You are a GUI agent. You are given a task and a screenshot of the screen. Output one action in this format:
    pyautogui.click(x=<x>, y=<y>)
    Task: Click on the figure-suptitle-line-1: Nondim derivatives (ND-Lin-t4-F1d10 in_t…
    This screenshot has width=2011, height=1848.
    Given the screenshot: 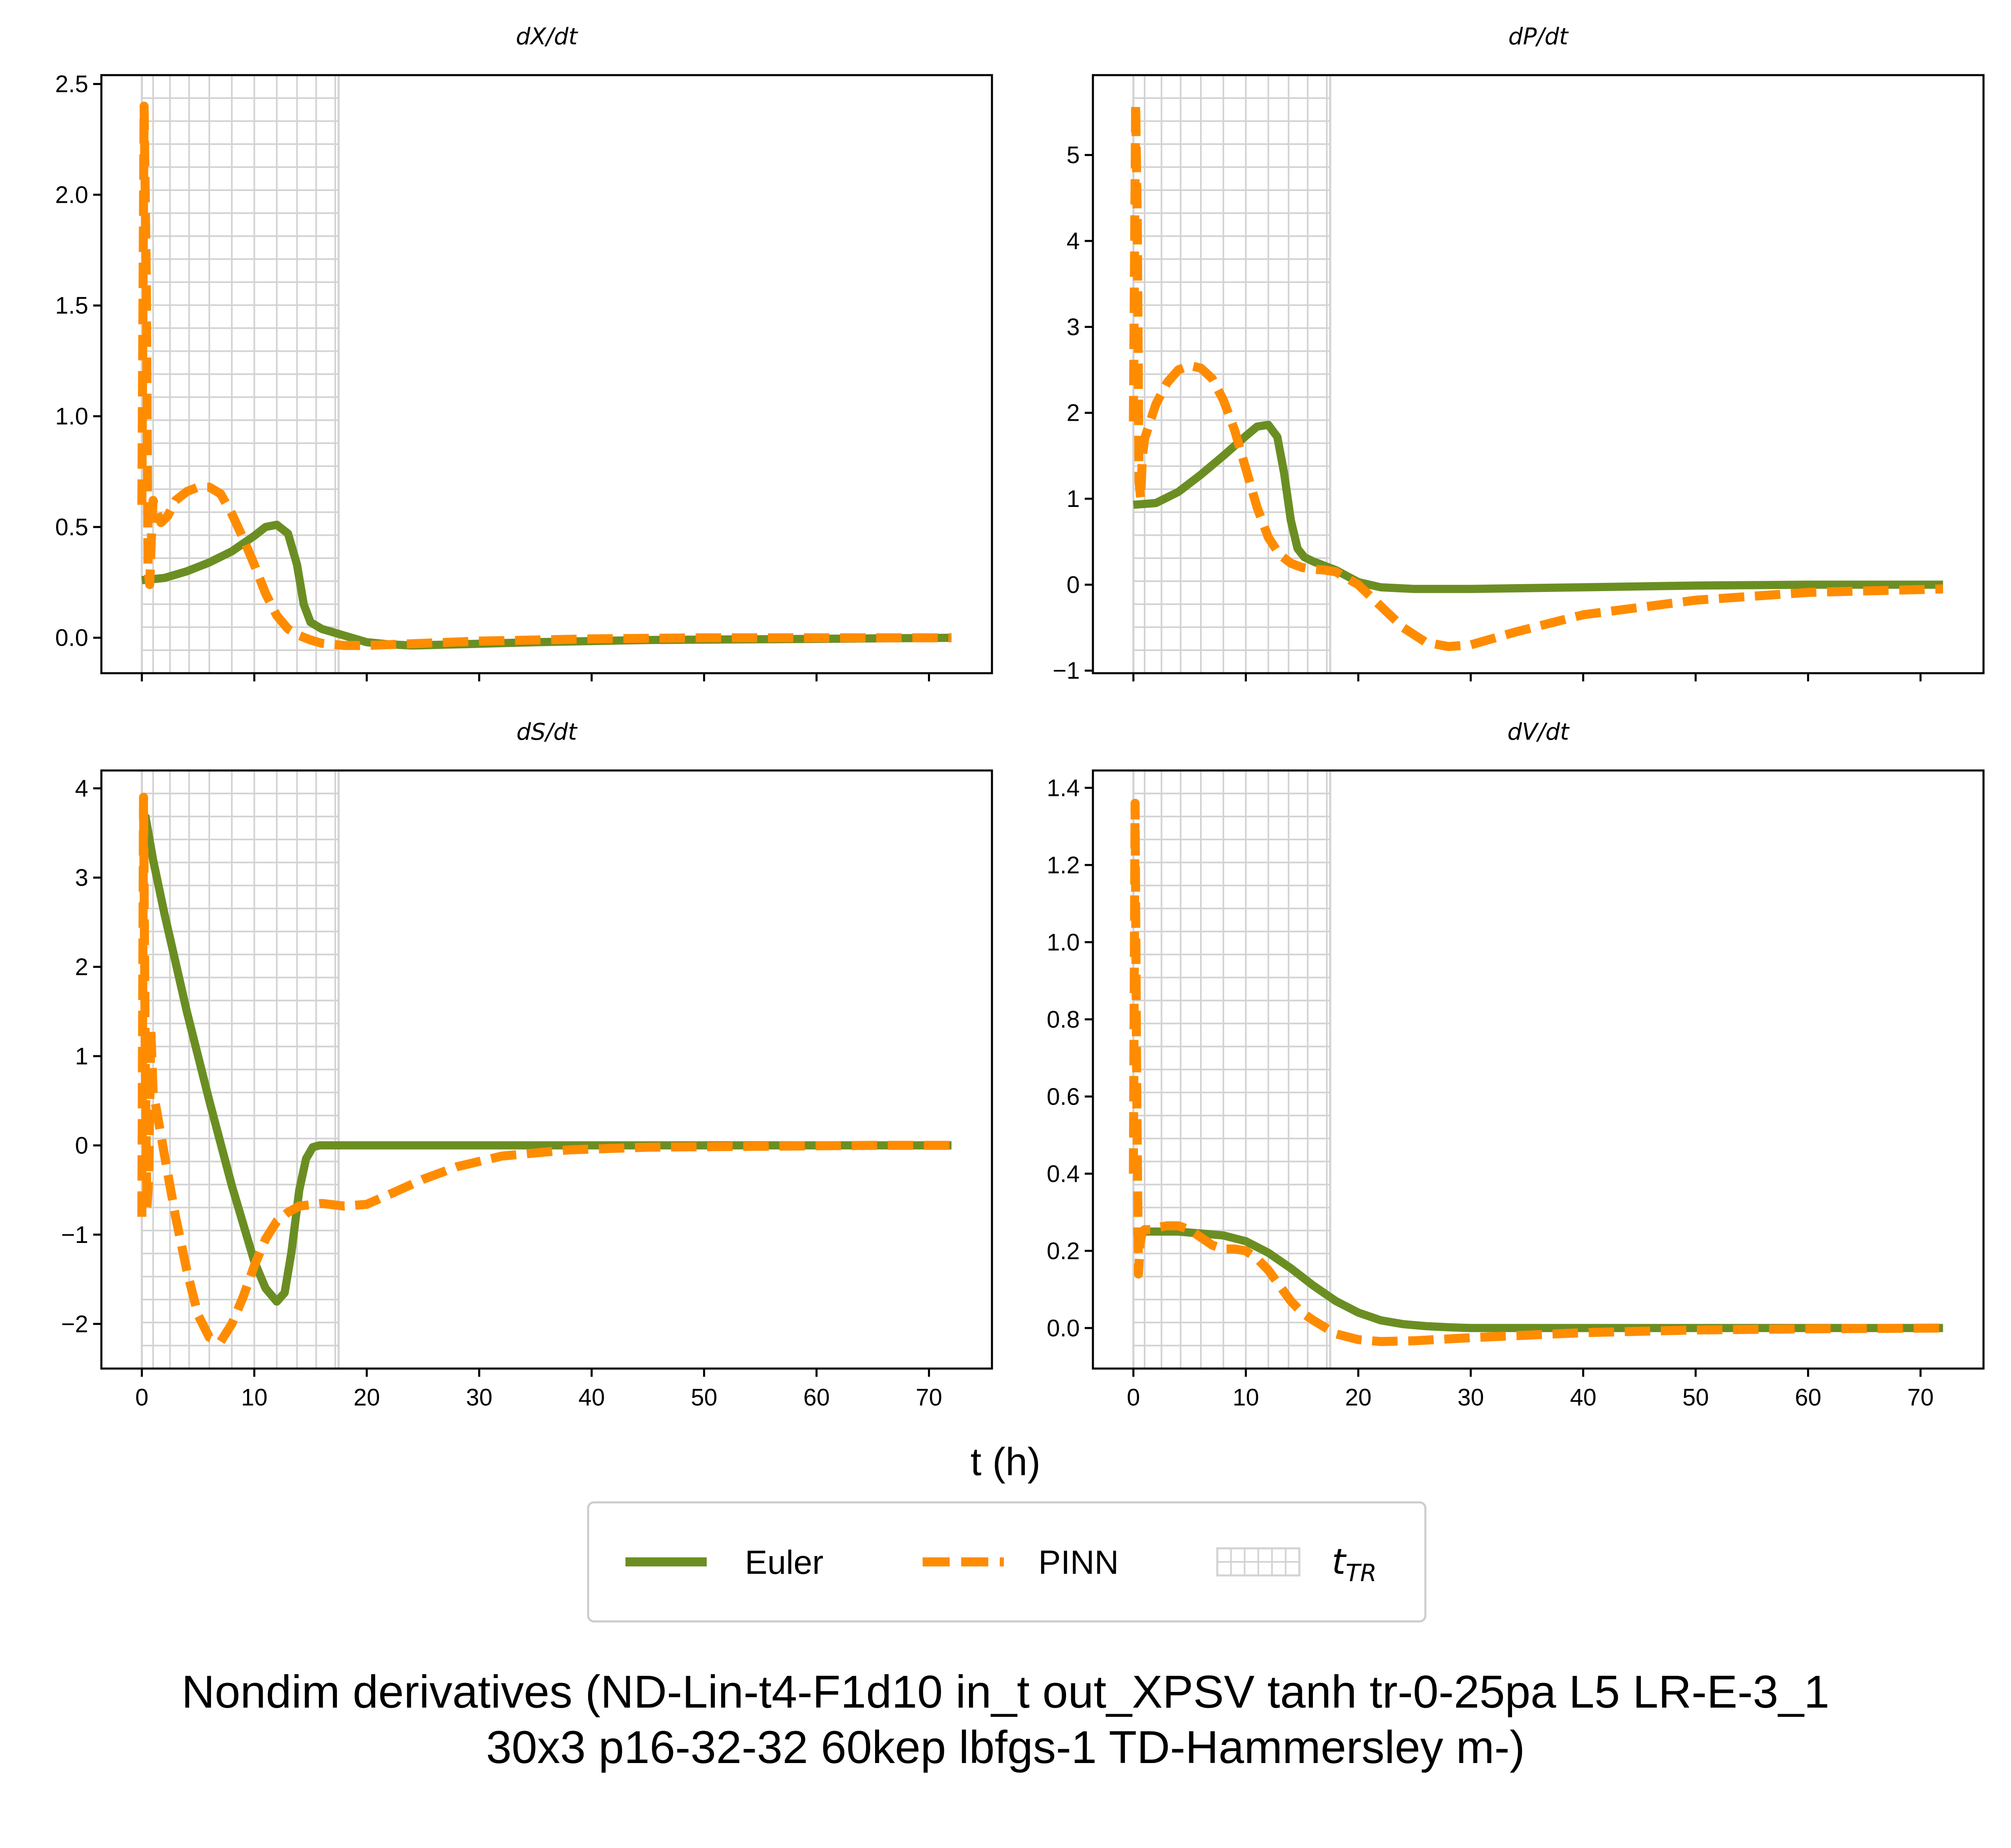 What is the action you would take?
    pyautogui.click(x=1005, y=1691)
    